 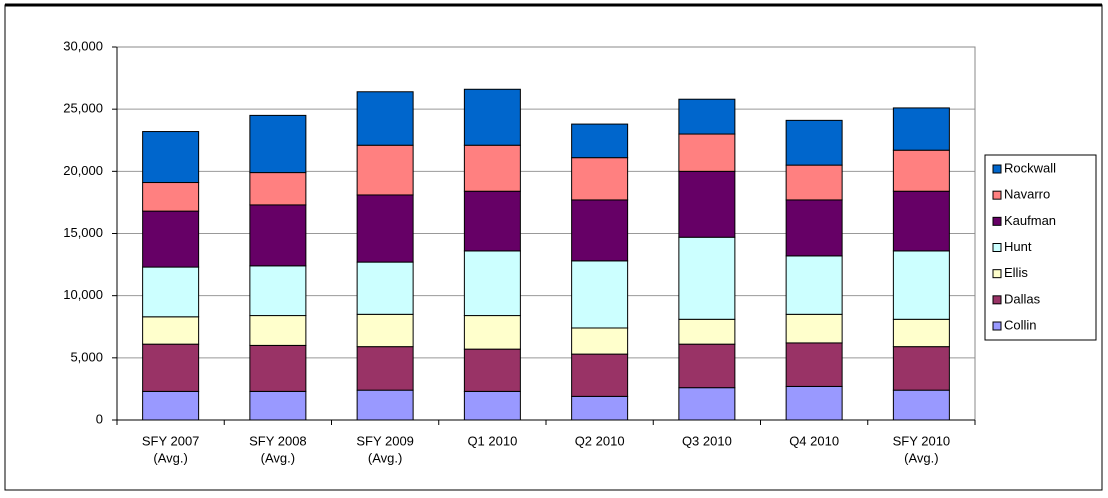 I want to click on y-tick-label: 5,000, so click(x=86, y=356).